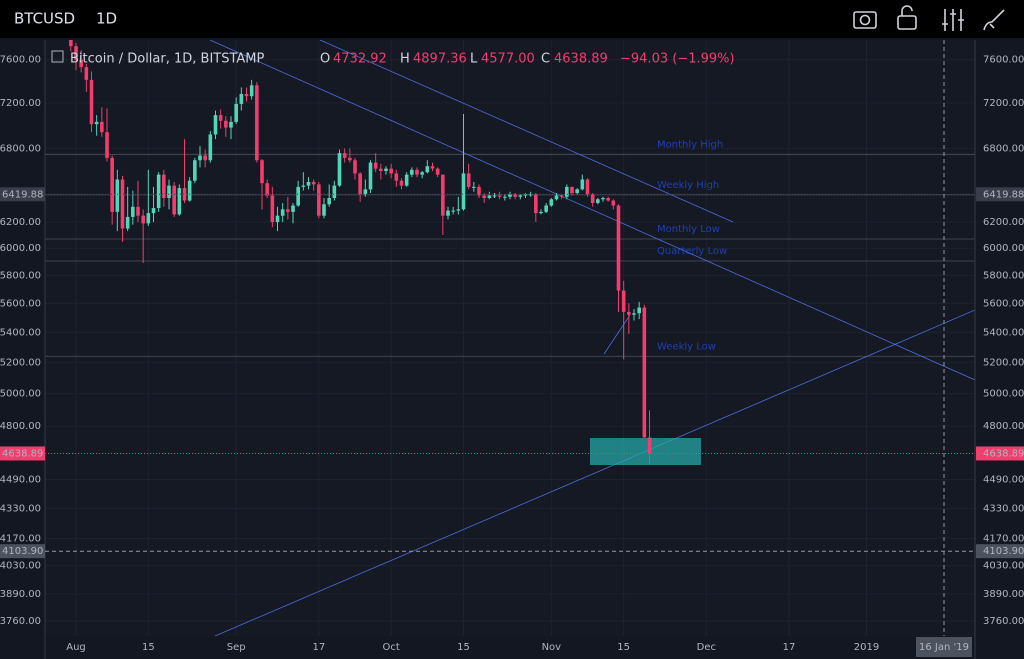 This screenshot has width=1024, height=659. I want to click on interval: 1D, so click(106, 19).